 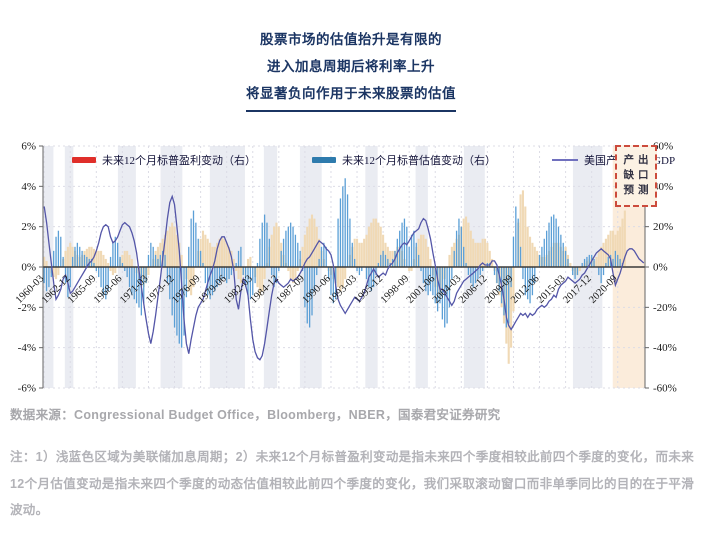 I want to click on title-line-3: 将显著负向作用于未来股票的估值, so click(x=351, y=96).